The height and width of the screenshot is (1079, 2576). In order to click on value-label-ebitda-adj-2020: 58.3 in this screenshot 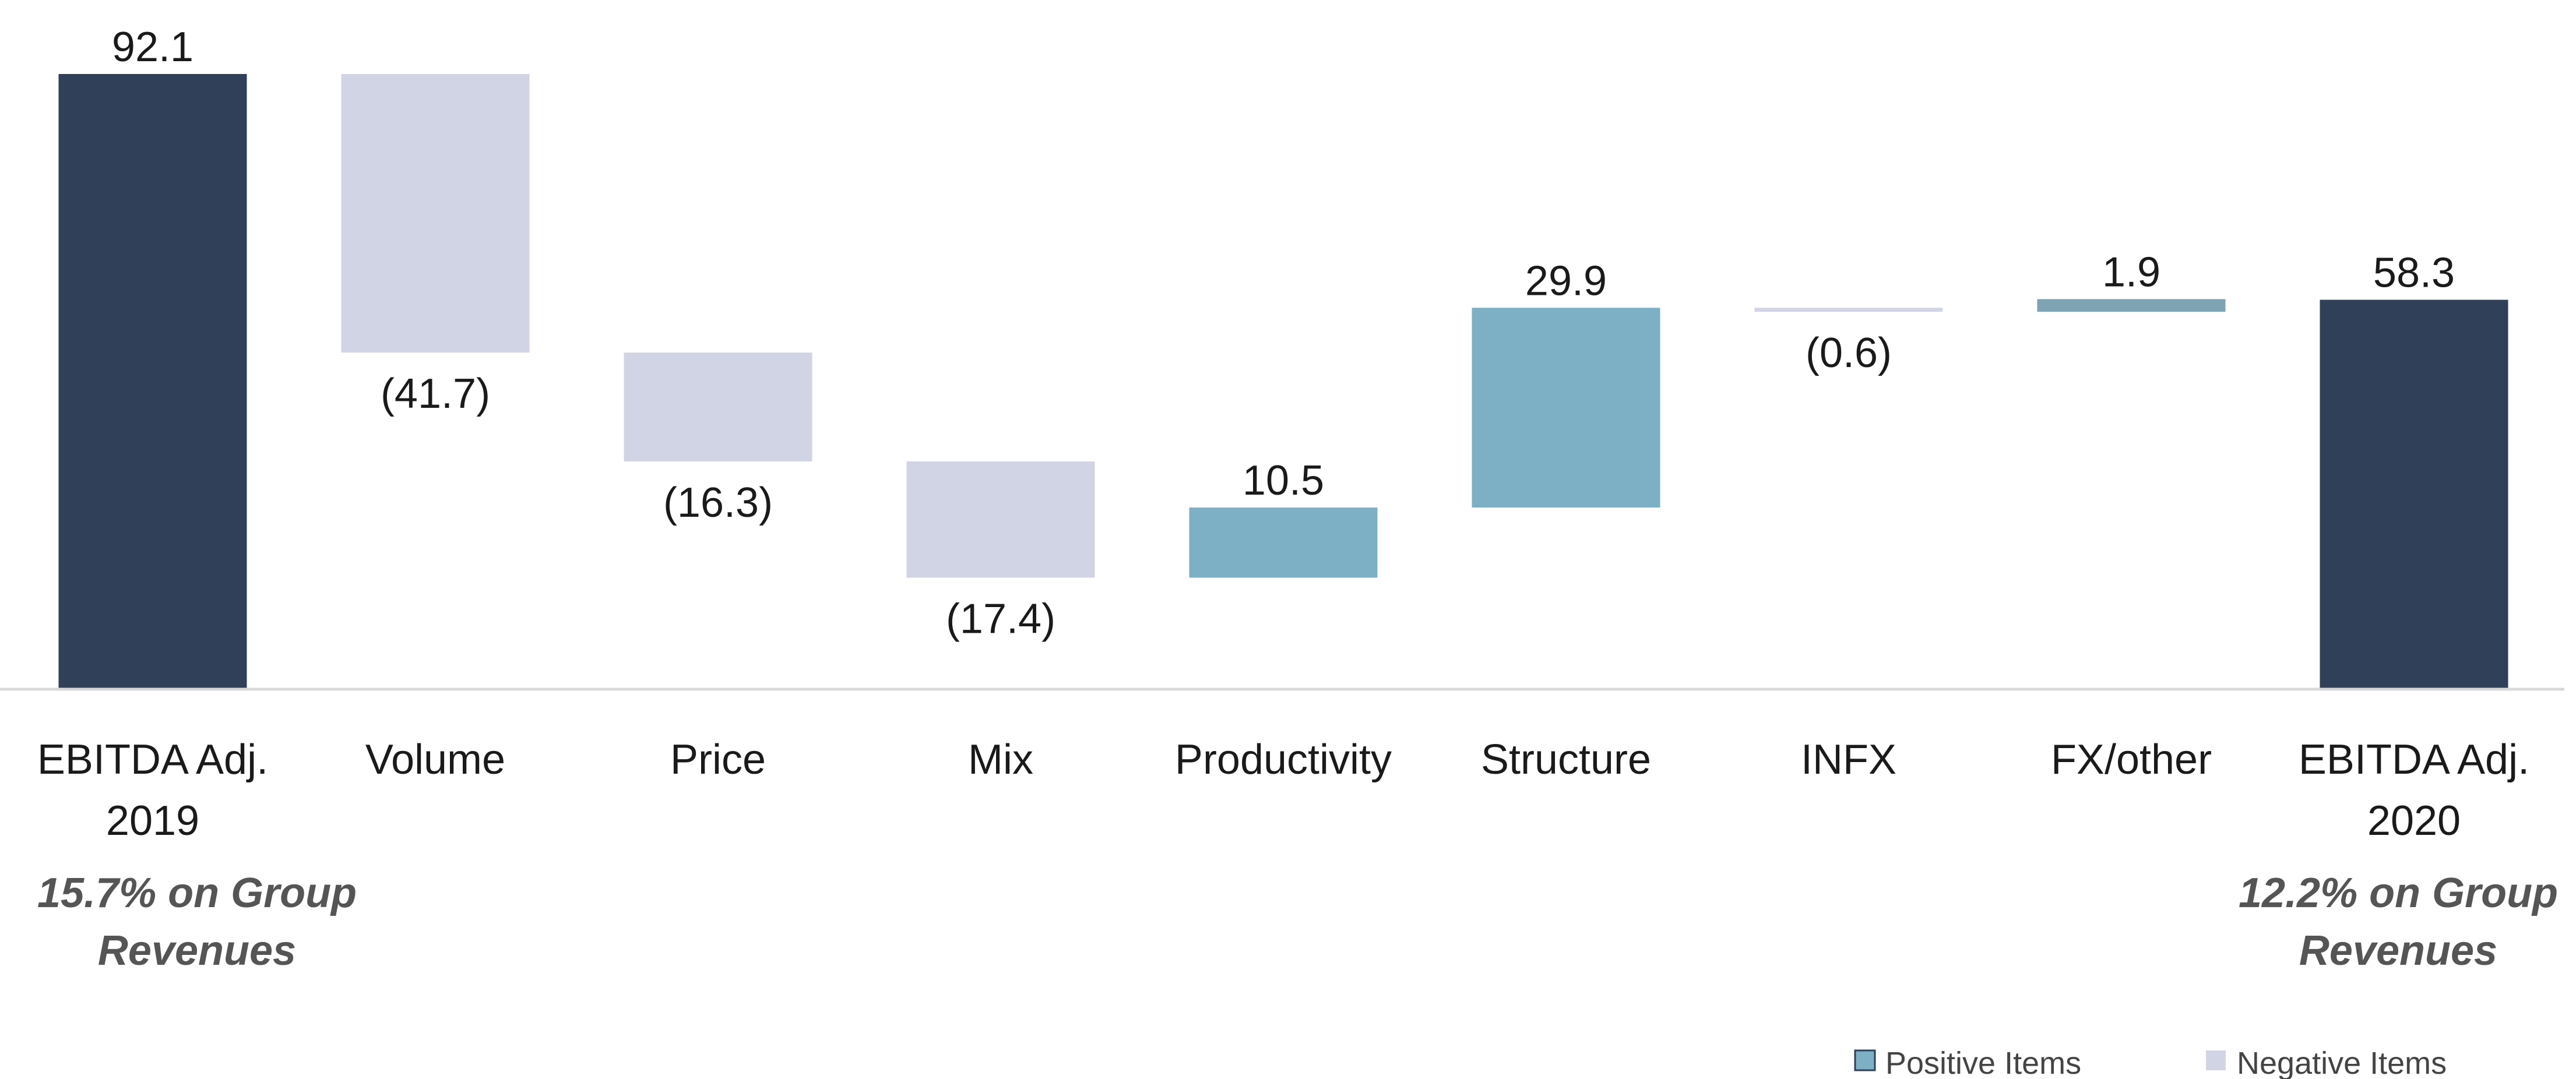, I will do `click(2414, 273)`.